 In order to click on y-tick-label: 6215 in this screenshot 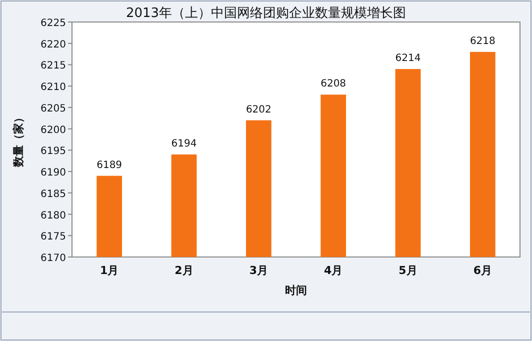, I will do `click(53, 66)`.